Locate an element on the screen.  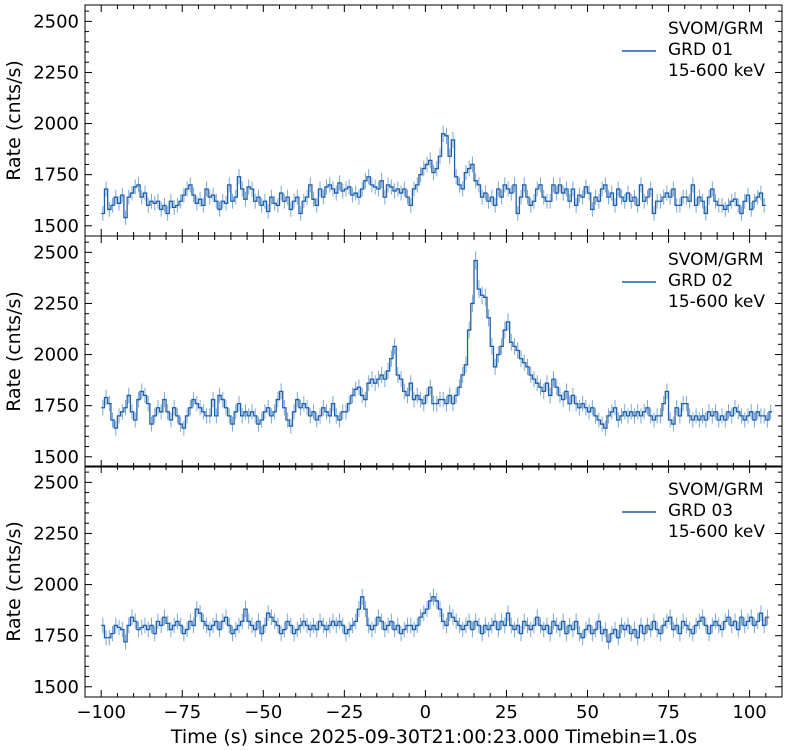
x-tick-label: −75 is located at coordinates (182, 712).